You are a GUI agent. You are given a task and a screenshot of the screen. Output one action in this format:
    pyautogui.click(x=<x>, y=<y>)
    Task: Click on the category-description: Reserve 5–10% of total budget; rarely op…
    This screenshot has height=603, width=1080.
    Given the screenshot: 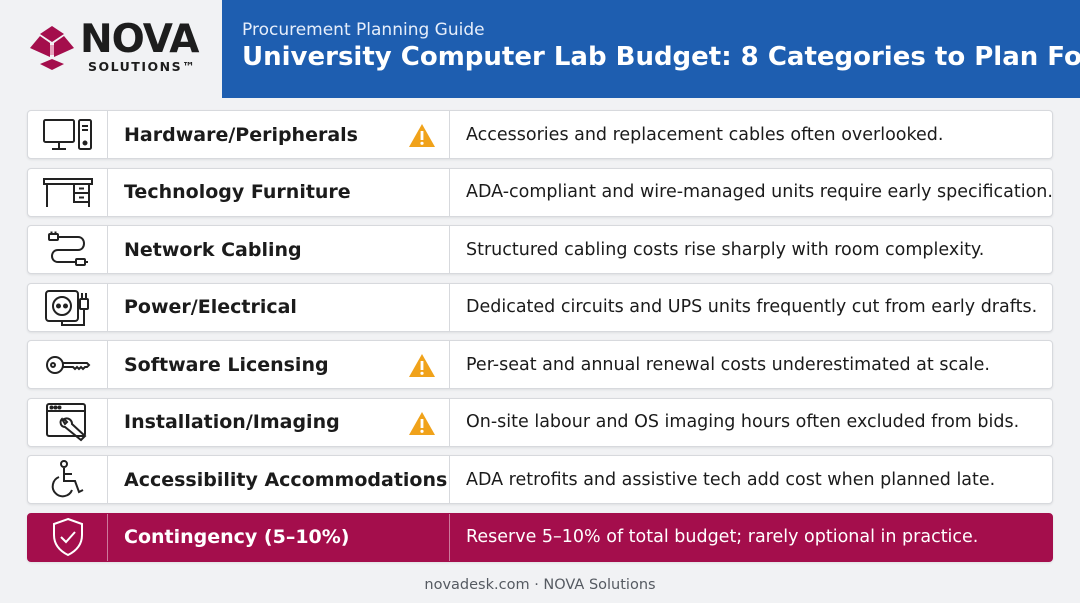 What is the action you would take?
    pyautogui.click(x=722, y=537)
    